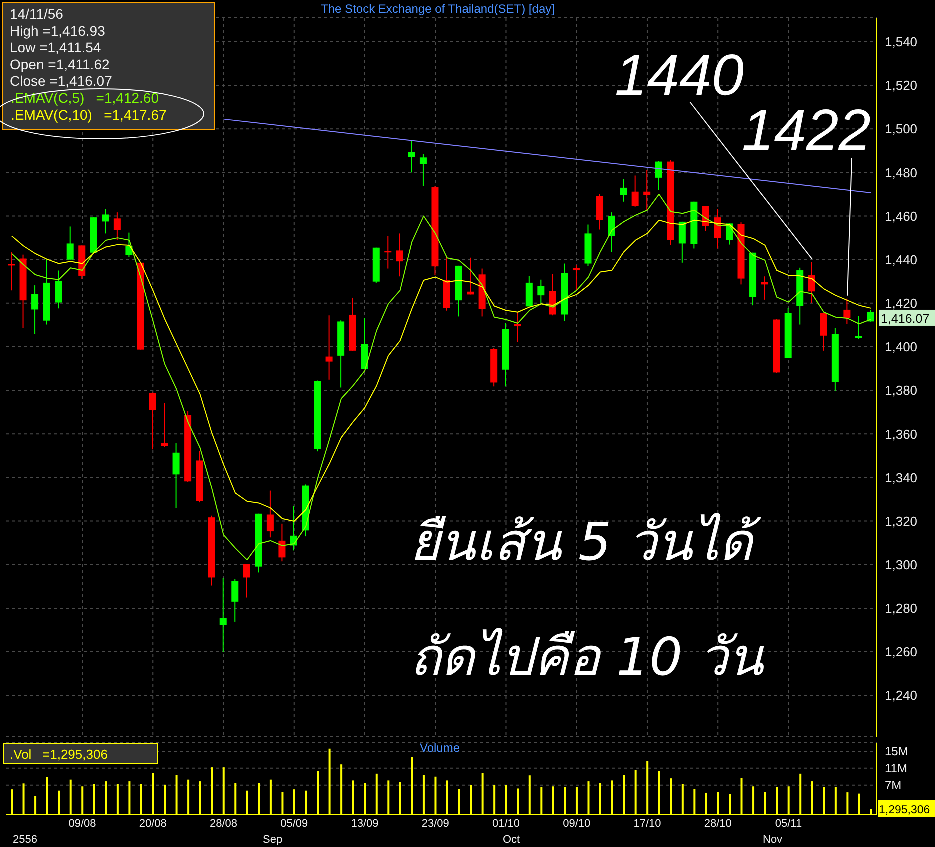  What do you see at coordinates (440, 748) in the screenshot?
I see `chart-title: Volume` at bounding box center [440, 748].